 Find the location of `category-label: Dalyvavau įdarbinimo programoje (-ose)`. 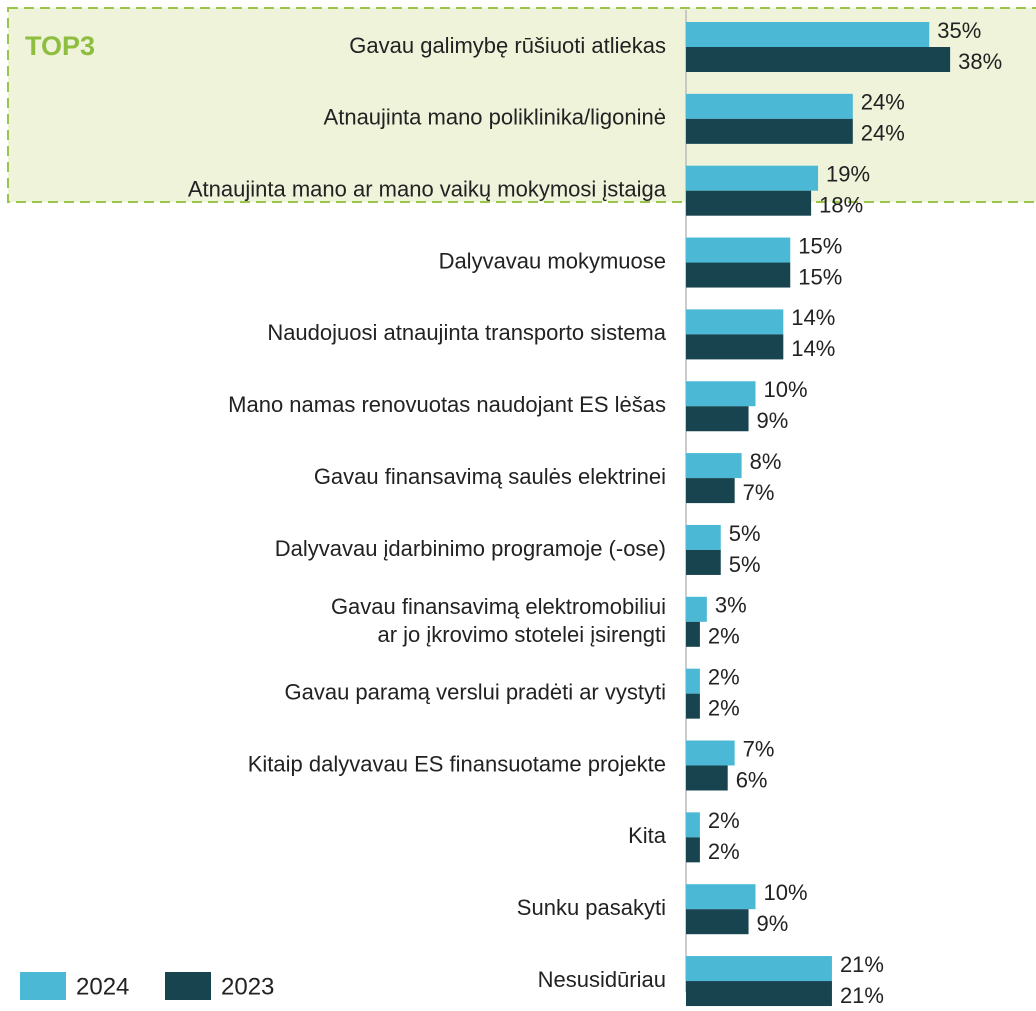

category-label: Dalyvavau įdarbinimo programoje (-ose) is located at coordinates (470, 548).